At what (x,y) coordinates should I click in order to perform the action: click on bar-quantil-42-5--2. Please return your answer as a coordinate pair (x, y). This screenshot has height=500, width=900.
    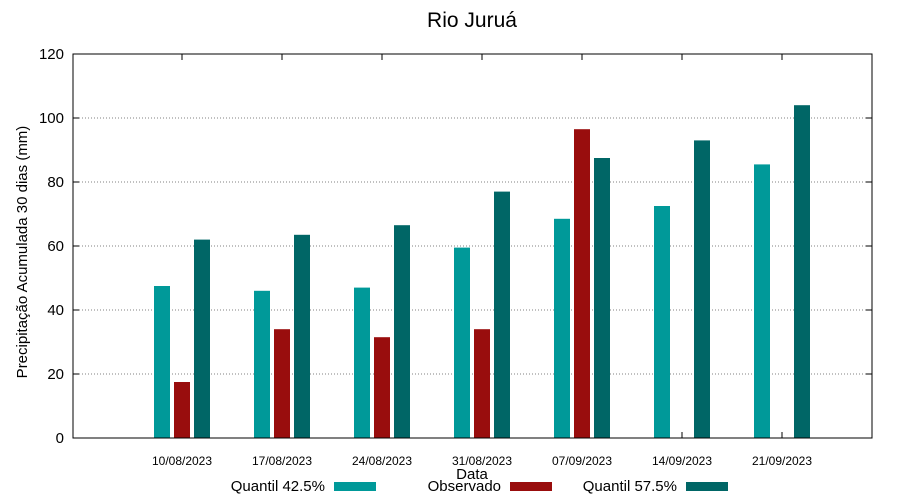
    Looking at the image, I should click on (362, 362).